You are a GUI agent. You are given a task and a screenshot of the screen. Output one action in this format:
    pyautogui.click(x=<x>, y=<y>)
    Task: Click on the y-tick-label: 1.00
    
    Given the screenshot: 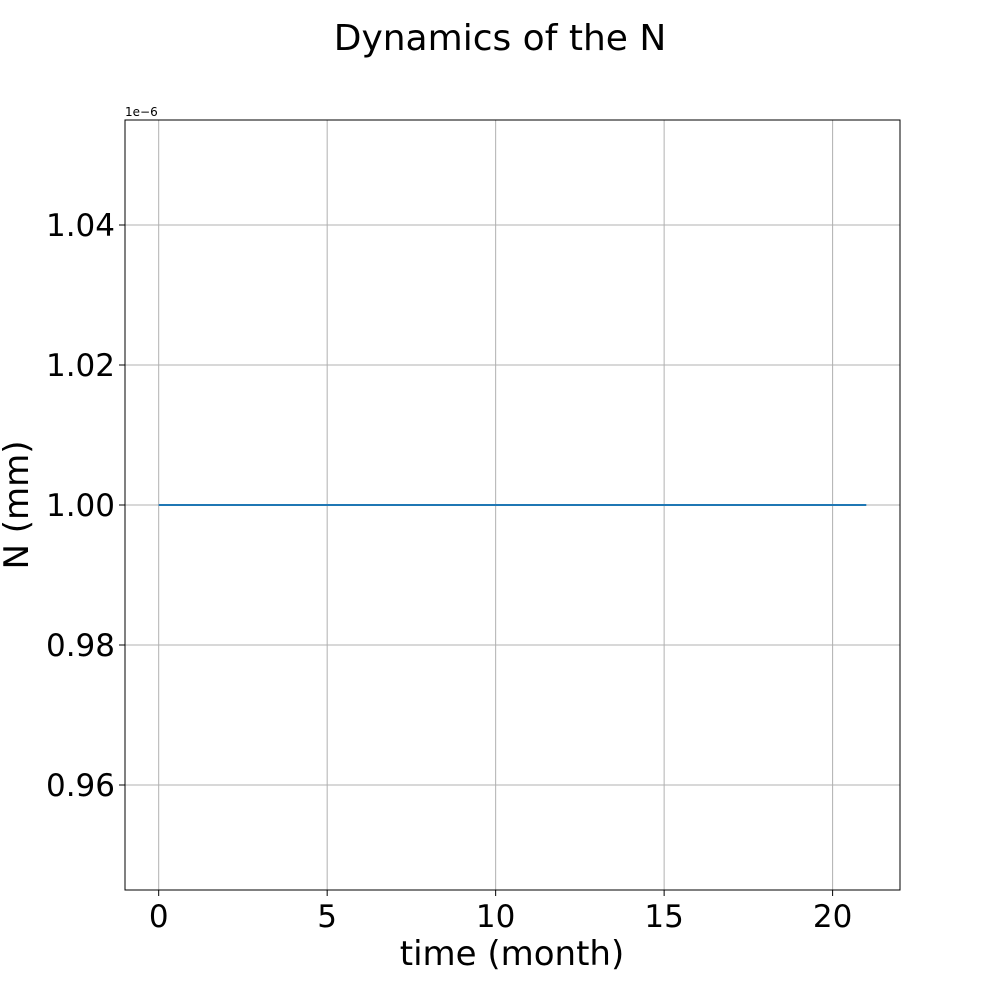 What is the action you would take?
    pyautogui.click(x=80, y=506)
    